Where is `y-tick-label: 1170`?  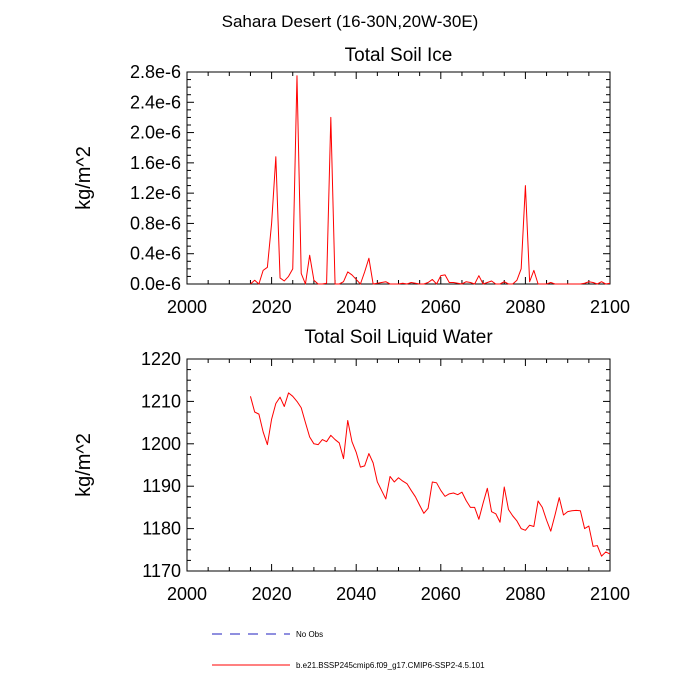
y-tick-label: 1170 is located at coordinates (161, 571).